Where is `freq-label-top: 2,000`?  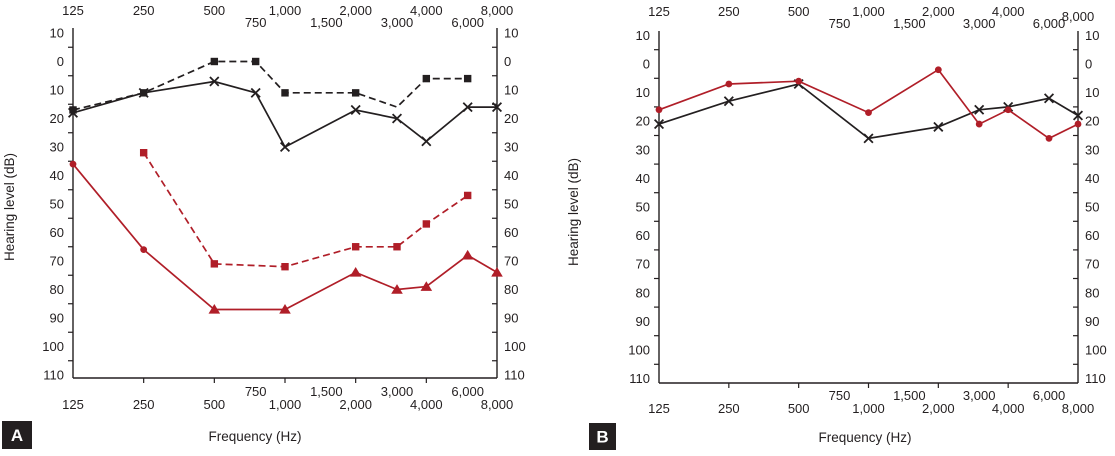
freq-label-top: 2,000 is located at coordinates (938, 11).